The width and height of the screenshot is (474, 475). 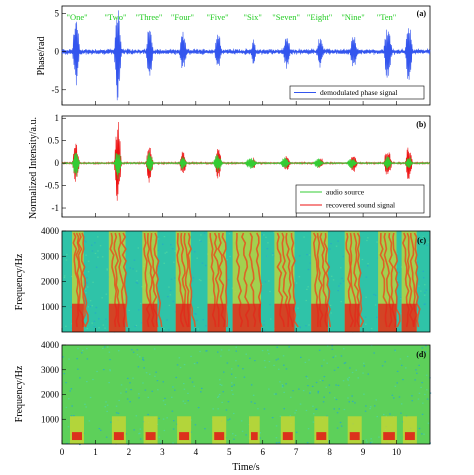 I want to click on legend-label-demodulated: demodulated phase signal, so click(x=358, y=92).